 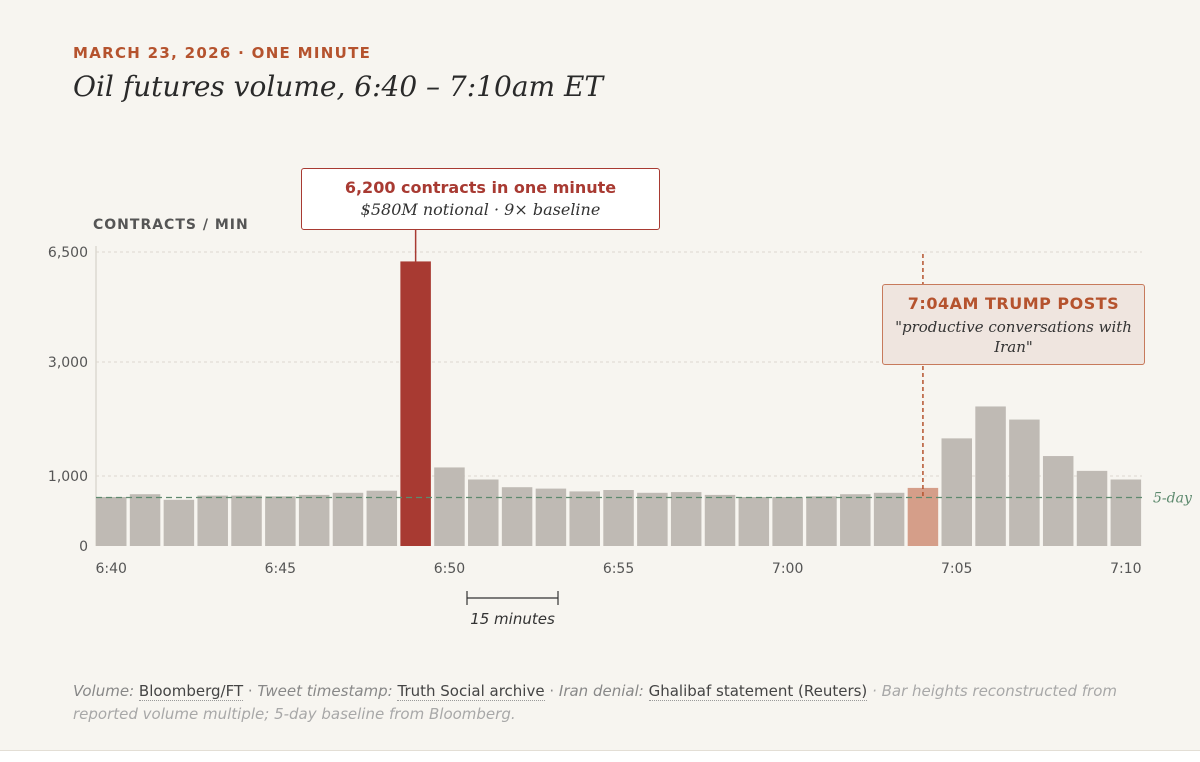 What do you see at coordinates (923, 516) in the screenshot?
I see `trump-post-bar` at bounding box center [923, 516].